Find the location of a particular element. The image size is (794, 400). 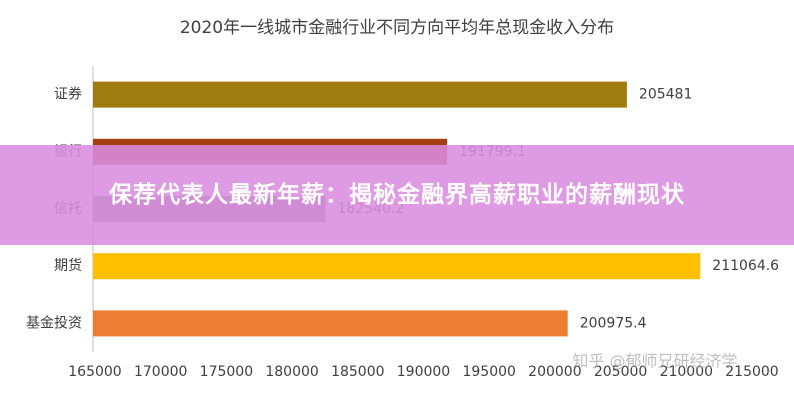

x-tick-label: 200000 is located at coordinates (554, 372).